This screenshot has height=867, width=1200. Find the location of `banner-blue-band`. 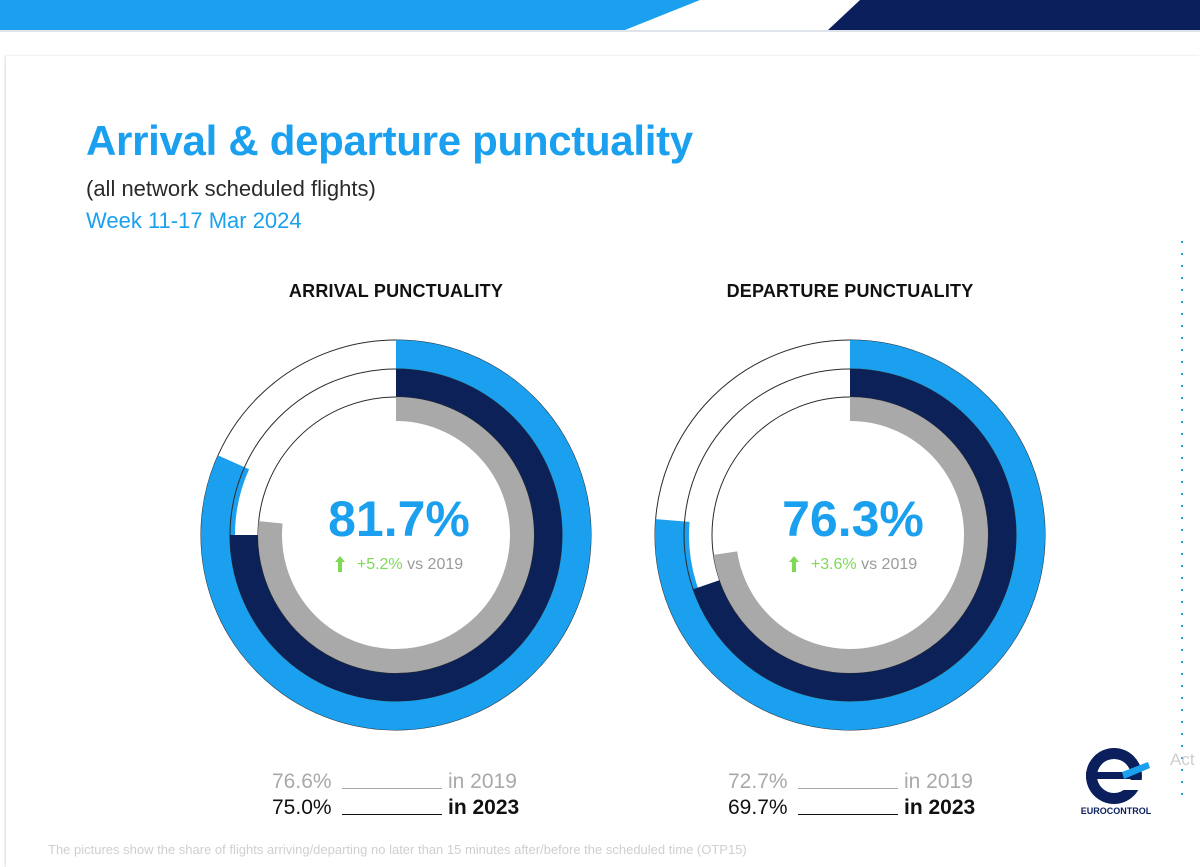

banner-blue-band is located at coordinates (350, 15).